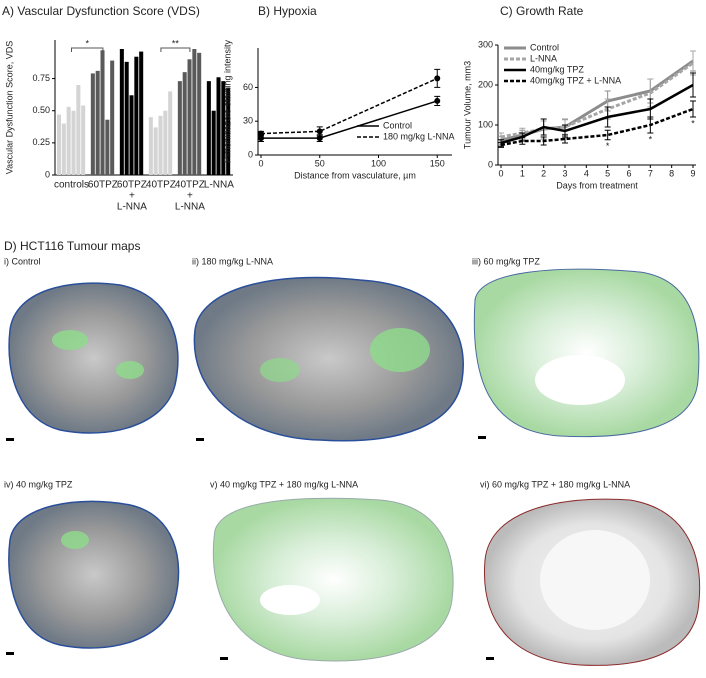 The image size is (706, 678). Describe the element at coordinates (38, 484) in the screenshot. I see `map-label: iv) 40 mg/kg TPZ` at that location.